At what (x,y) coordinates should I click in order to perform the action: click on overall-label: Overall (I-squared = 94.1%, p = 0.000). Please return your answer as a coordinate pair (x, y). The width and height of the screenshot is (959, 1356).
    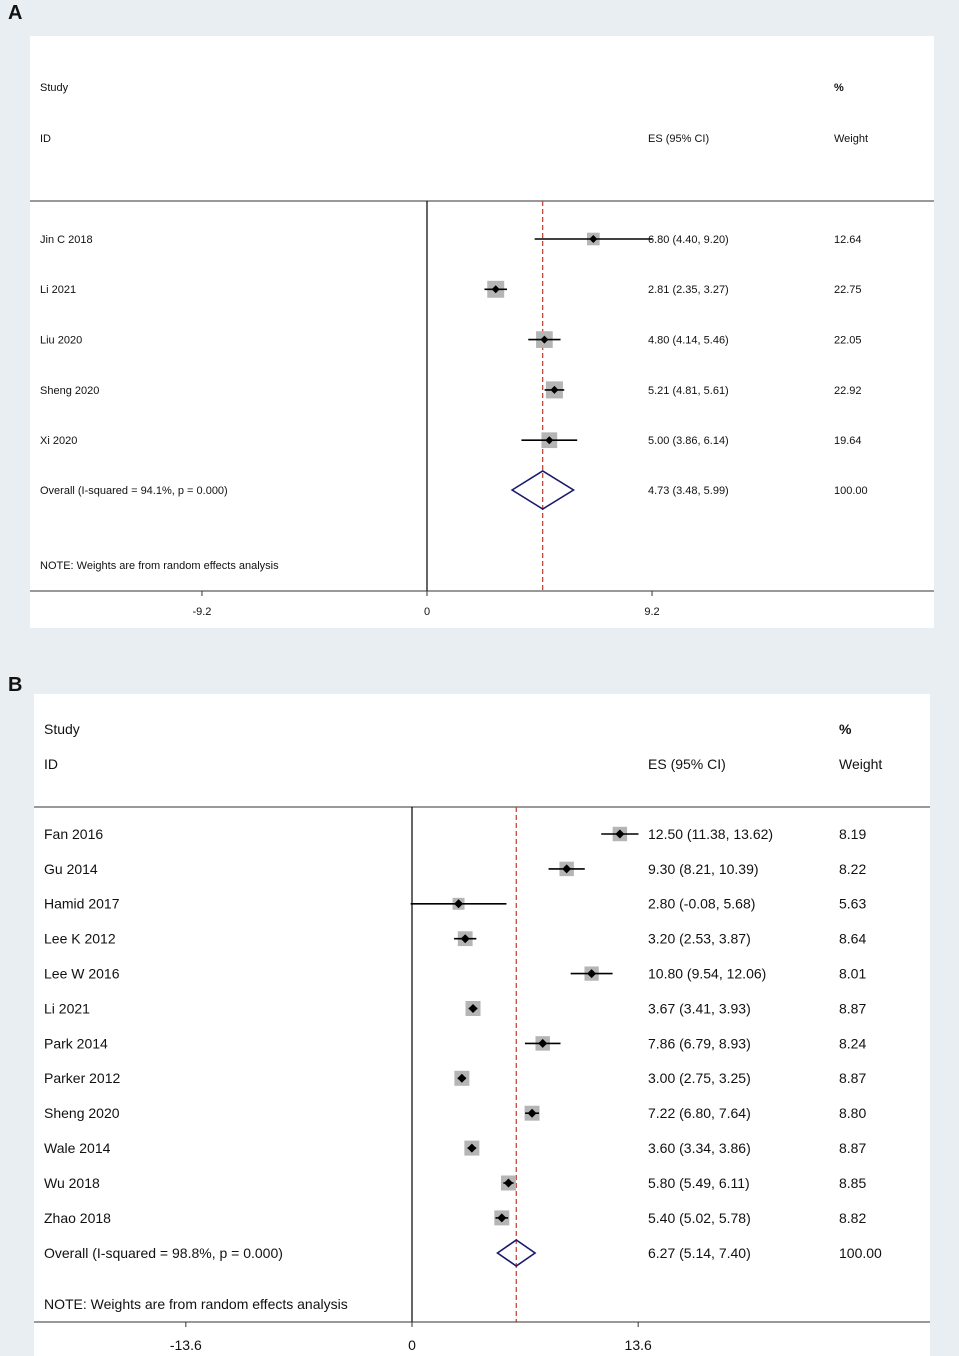
    Looking at the image, I should click on (134, 491).